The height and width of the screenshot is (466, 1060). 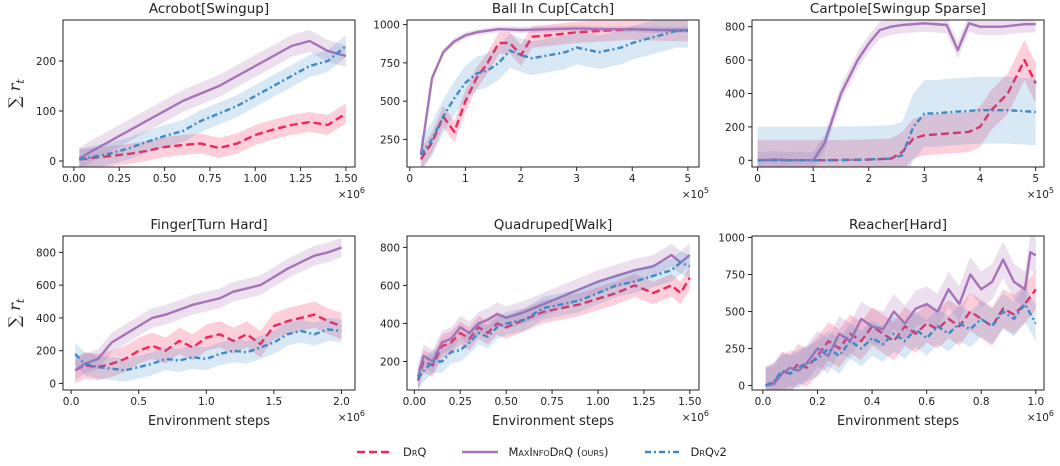 I want to click on legend-label-maxinfodrq: MaxInfoDrQ (ours), so click(x=558, y=452).